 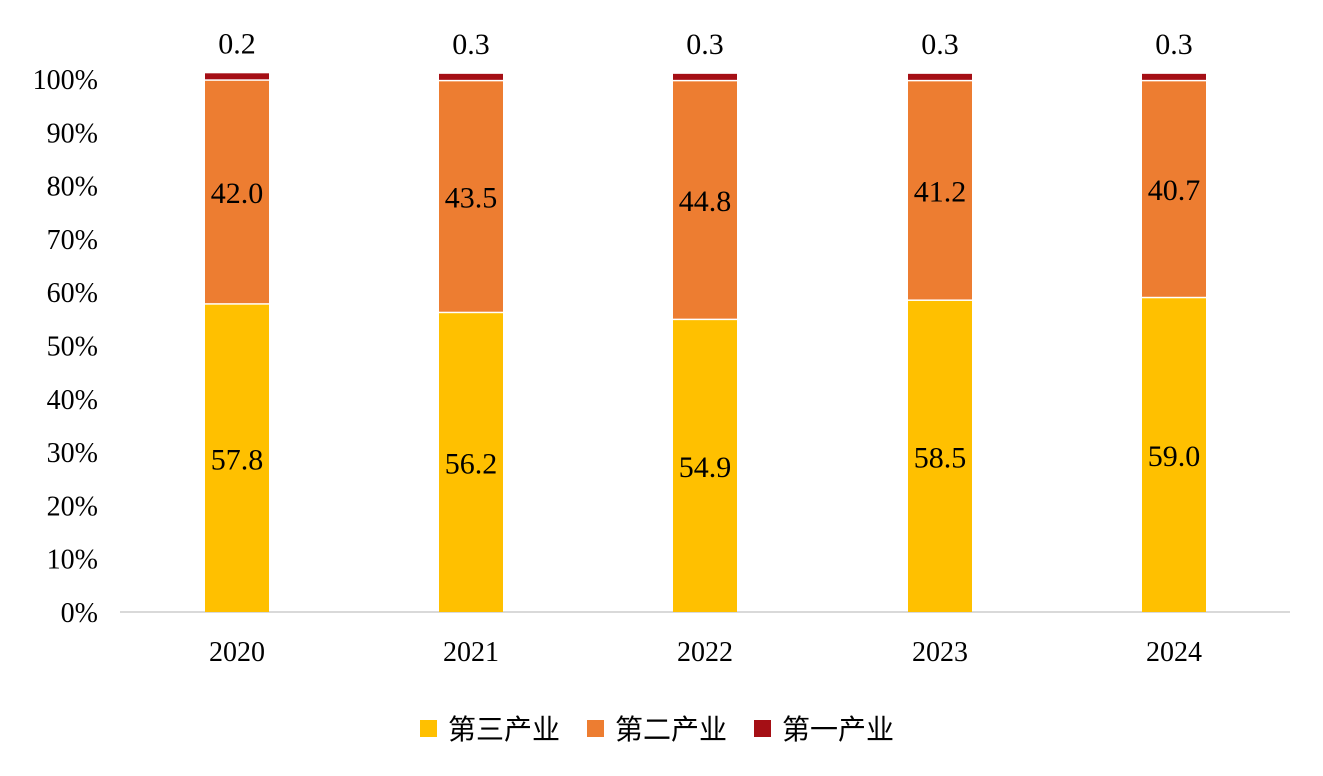 What do you see at coordinates (838, 729) in the screenshot?
I see `legend-label: 第一产业` at bounding box center [838, 729].